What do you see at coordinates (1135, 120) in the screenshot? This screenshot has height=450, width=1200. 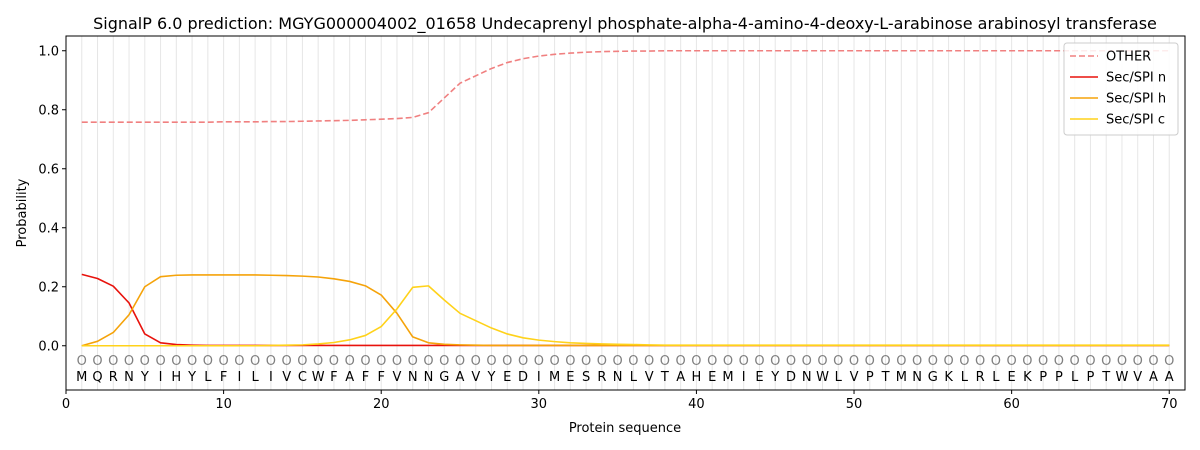 I see `legend-label: Sec/SPI c` at bounding box center [1135, 120].